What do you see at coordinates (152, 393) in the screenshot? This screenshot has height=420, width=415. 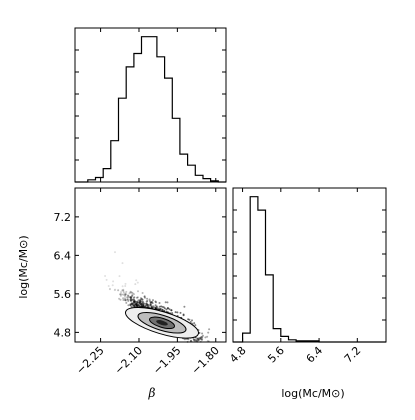 I see `beta-x-axis-label: β` at bounding box center [152, 393].